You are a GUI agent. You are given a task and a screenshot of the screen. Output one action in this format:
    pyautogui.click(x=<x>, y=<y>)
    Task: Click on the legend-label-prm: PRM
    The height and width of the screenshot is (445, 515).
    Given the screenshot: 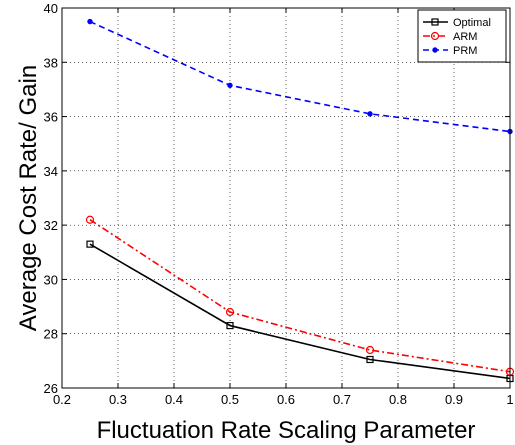 What is the action you would take?
    pyautogui.click(x=465, y=51)
    